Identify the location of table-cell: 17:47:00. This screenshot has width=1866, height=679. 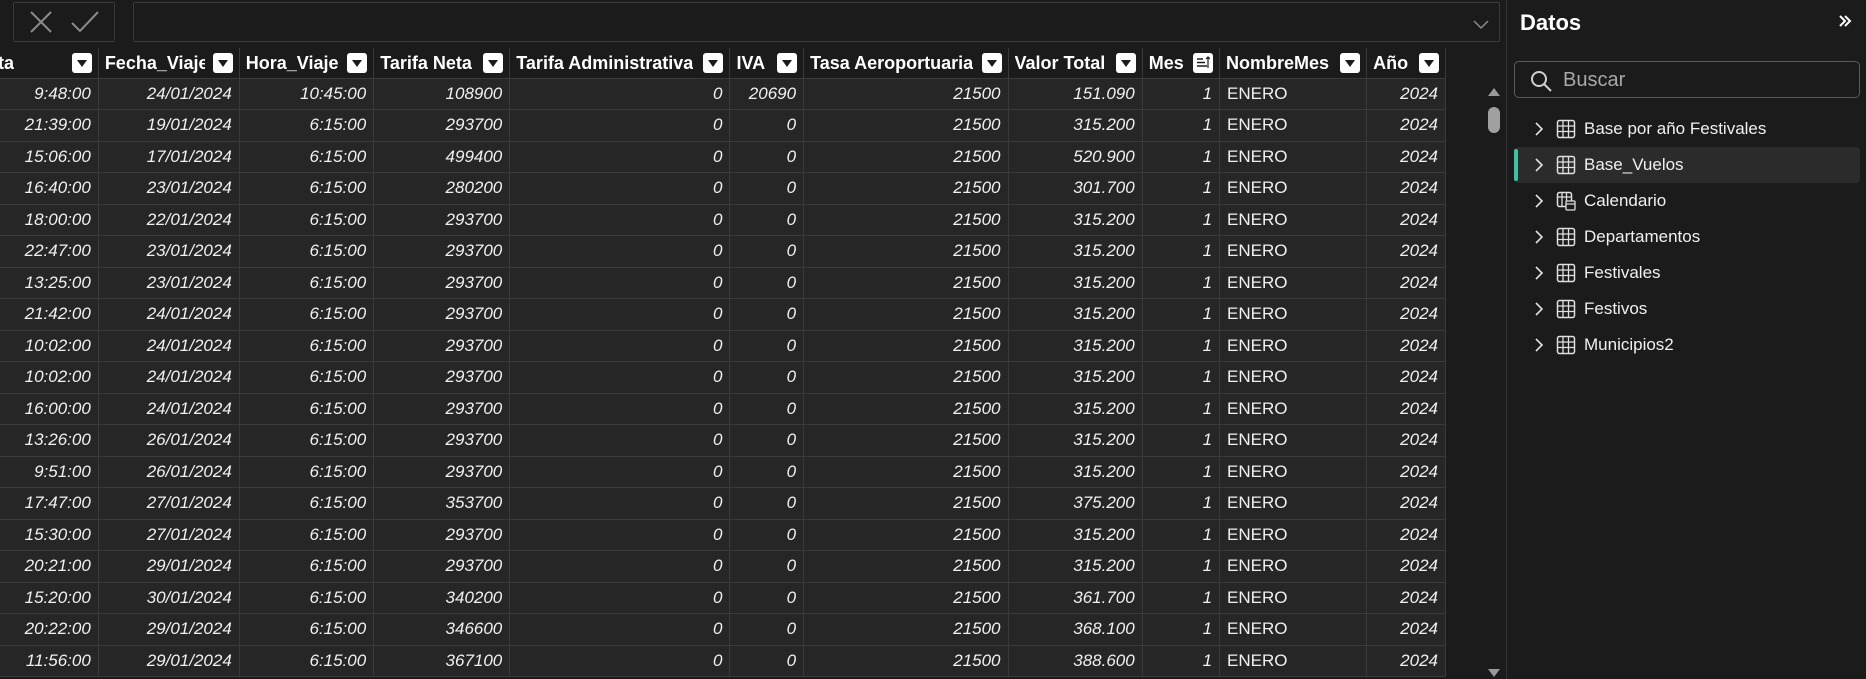
(49, 503).